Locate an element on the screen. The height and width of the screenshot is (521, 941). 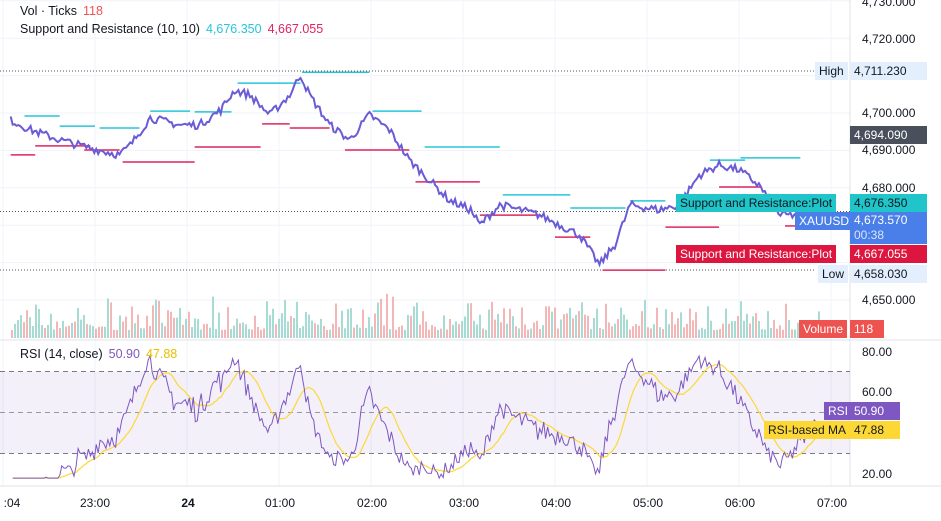
price-tick: 4,650.000 is located at coordinates (889, 300).